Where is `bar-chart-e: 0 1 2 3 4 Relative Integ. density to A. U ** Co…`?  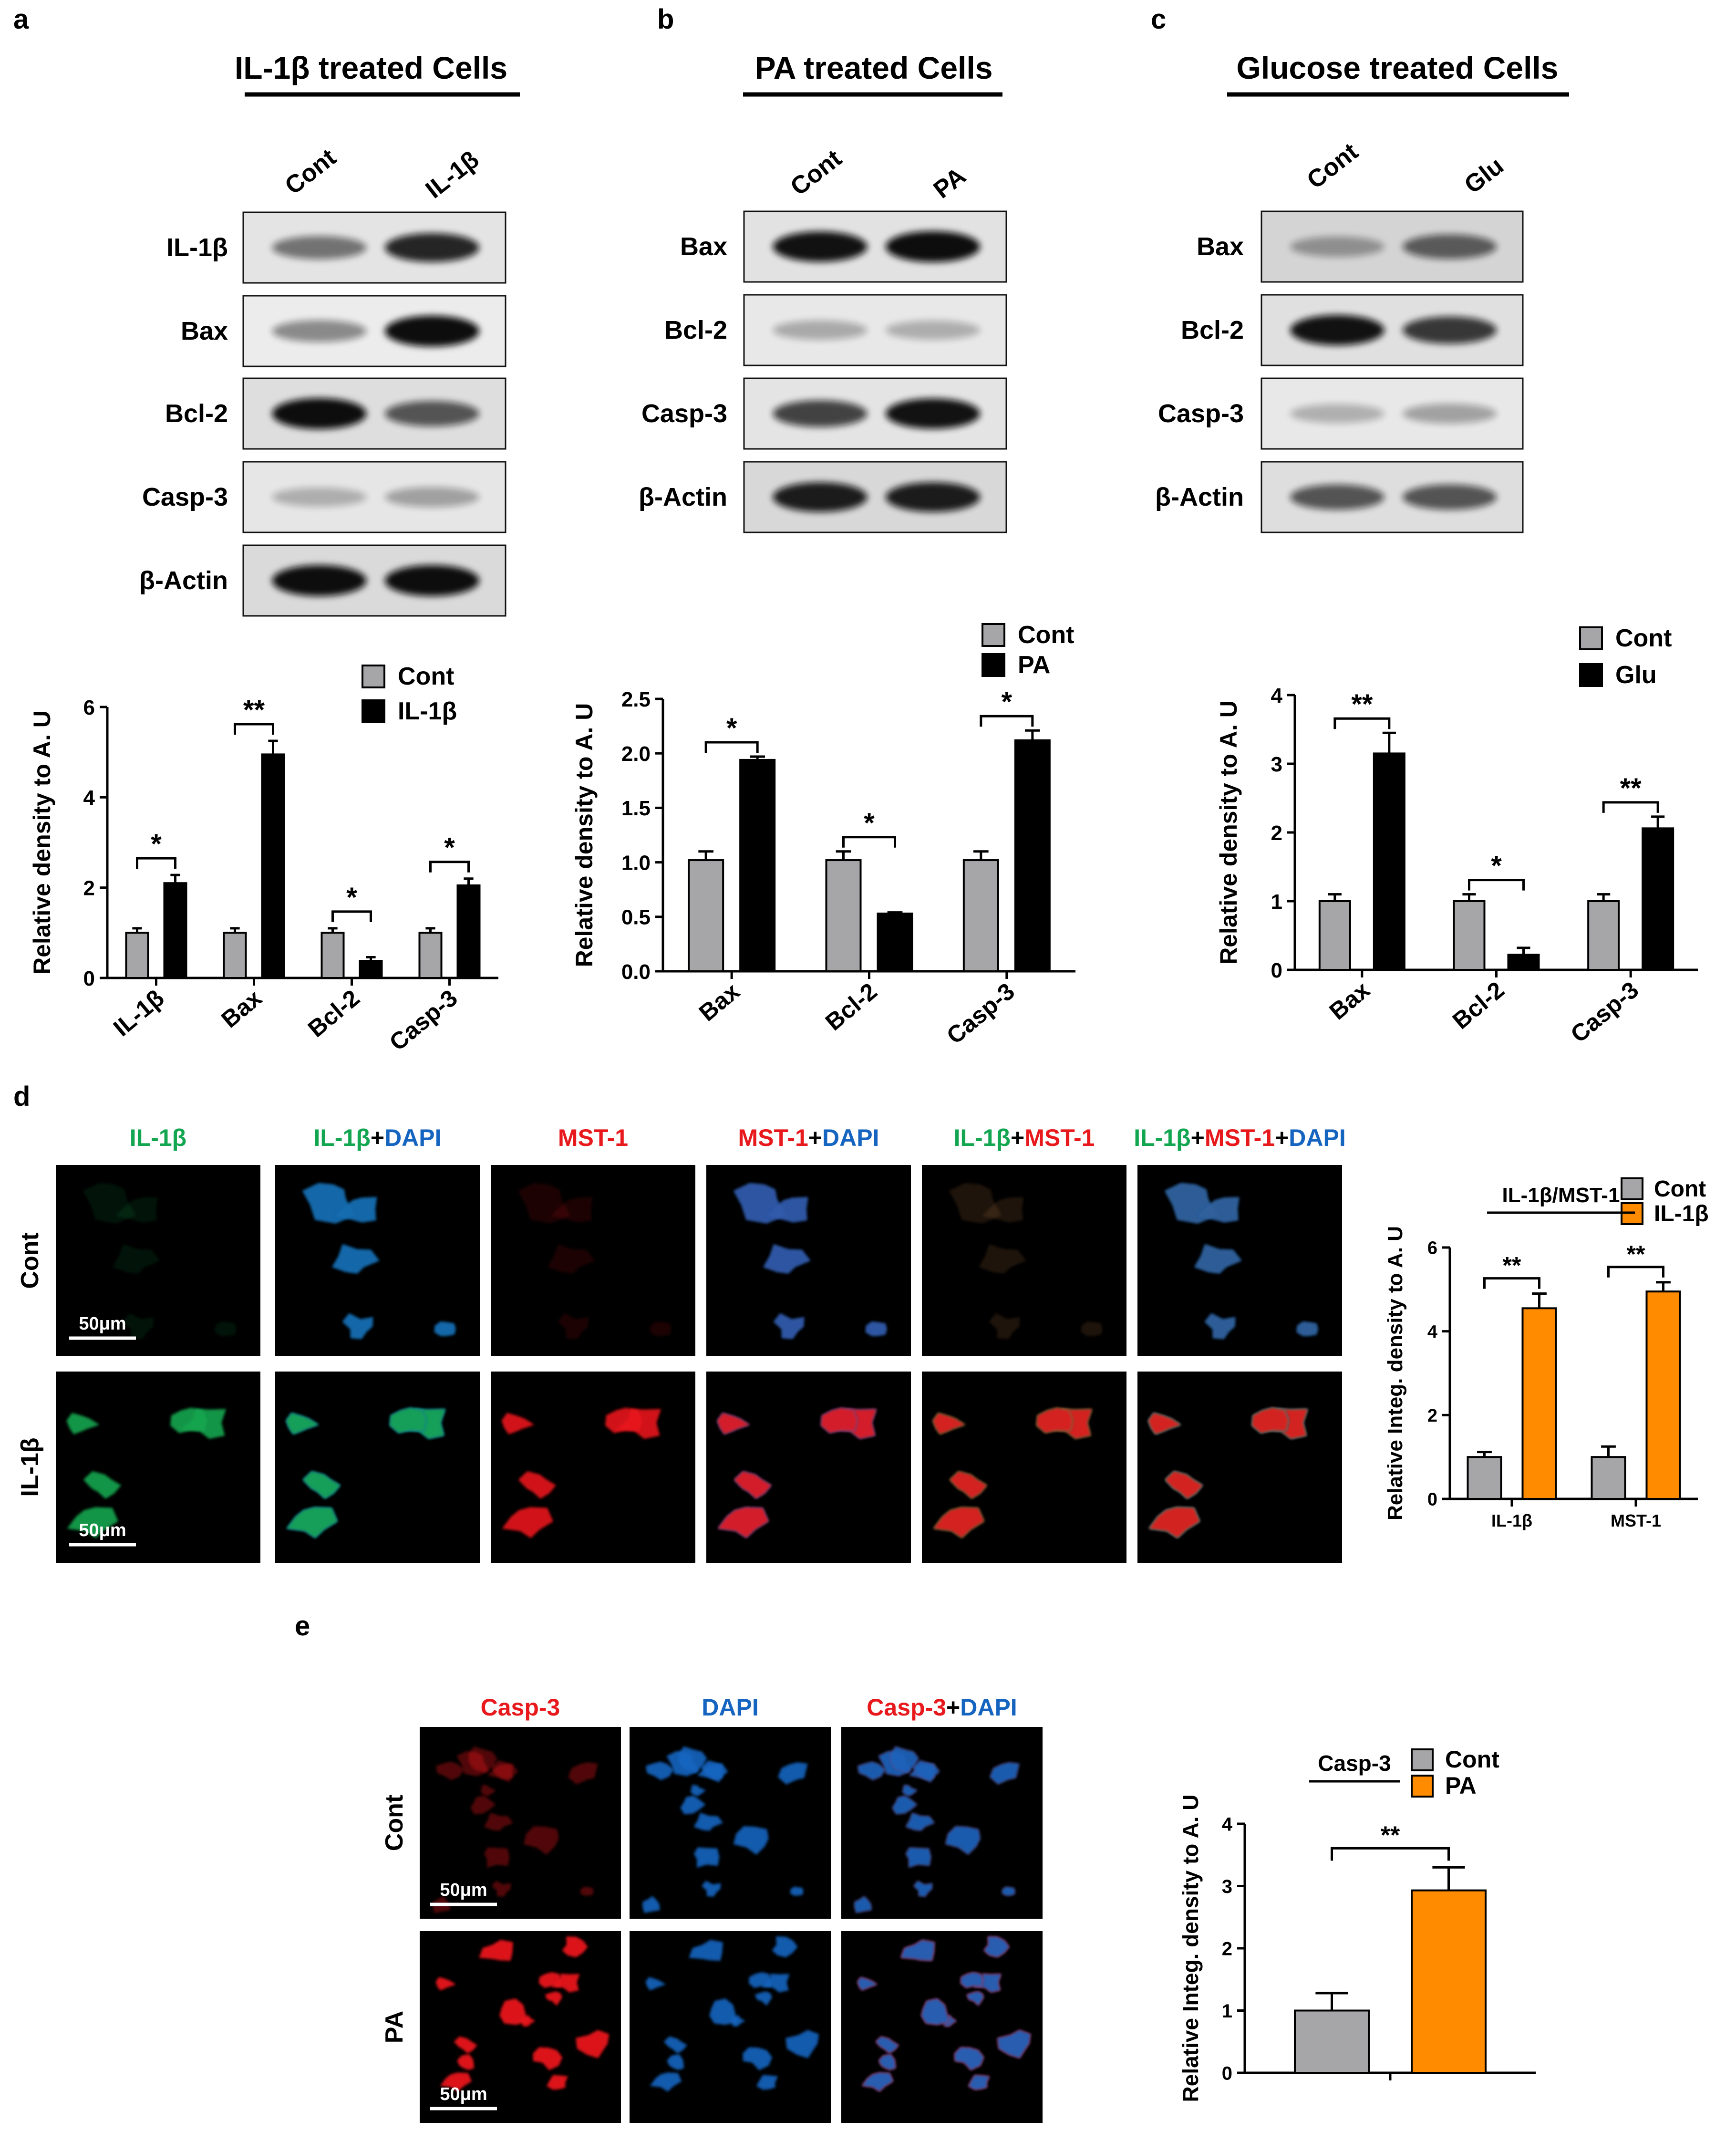
bar-chart-e: 0 1 2 3 4 Relative Integ. density to A. U ** Co… is located at coordinates (1357, 1924).